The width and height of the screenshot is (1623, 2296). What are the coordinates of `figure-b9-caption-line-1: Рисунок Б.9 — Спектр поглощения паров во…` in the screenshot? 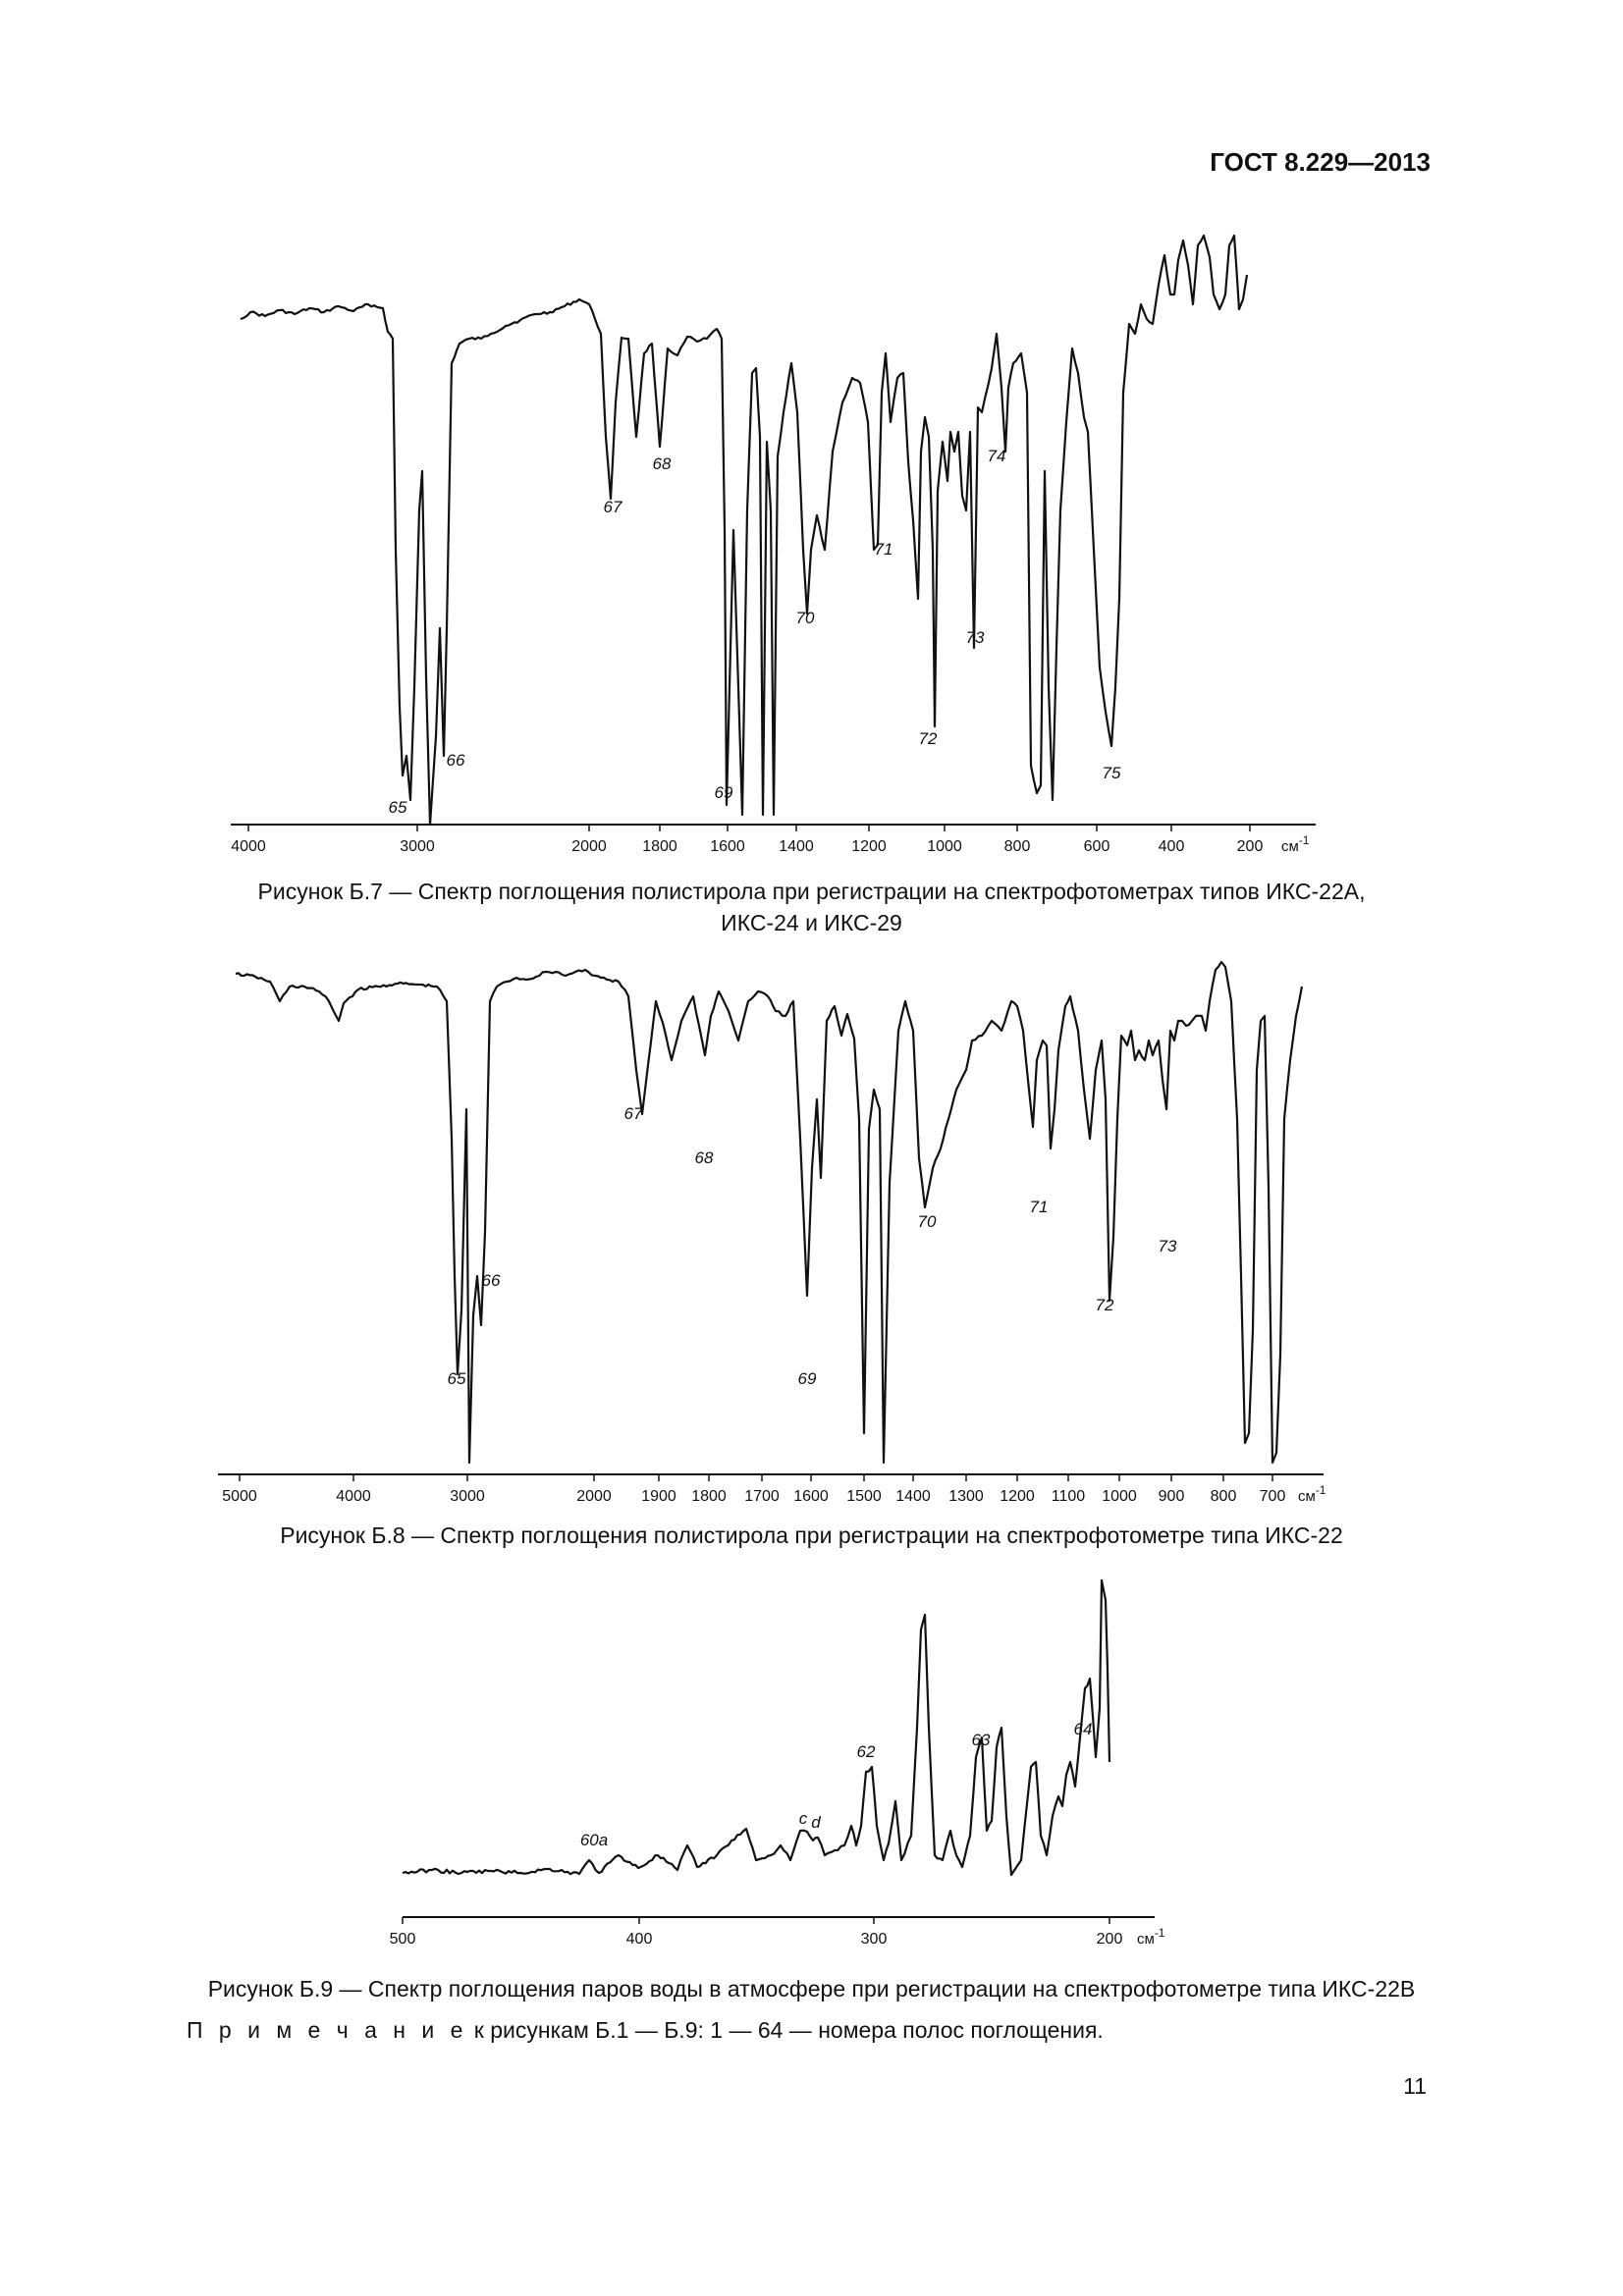 It's located at (811, 1989).